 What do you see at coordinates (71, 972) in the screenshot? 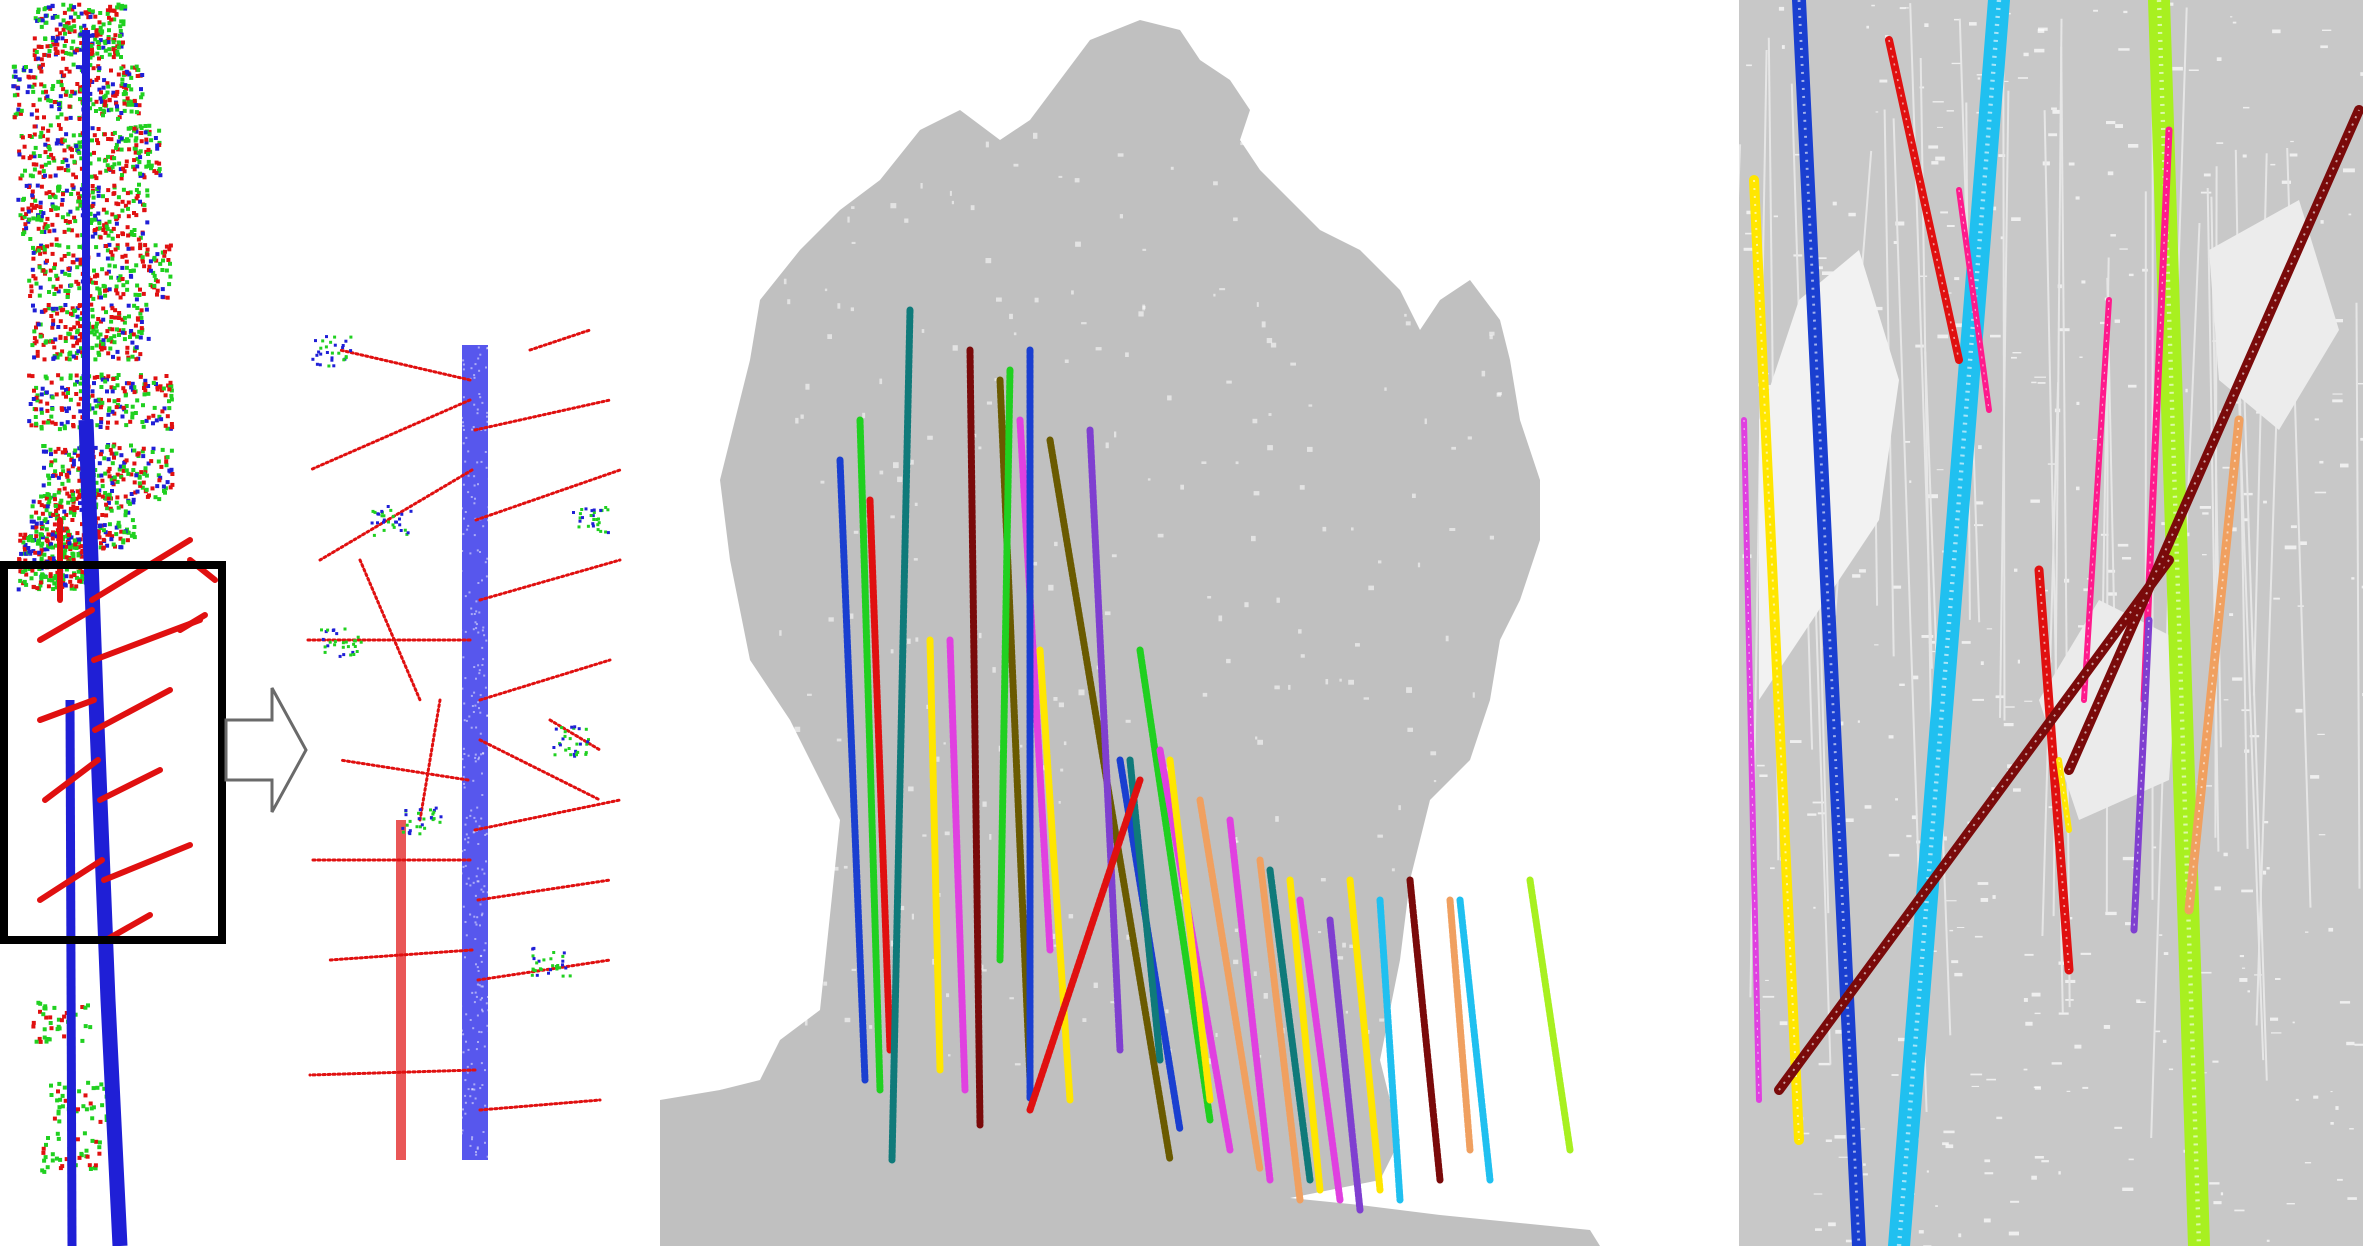
I see `secondary-trunk` at bounding box center [71, 972].